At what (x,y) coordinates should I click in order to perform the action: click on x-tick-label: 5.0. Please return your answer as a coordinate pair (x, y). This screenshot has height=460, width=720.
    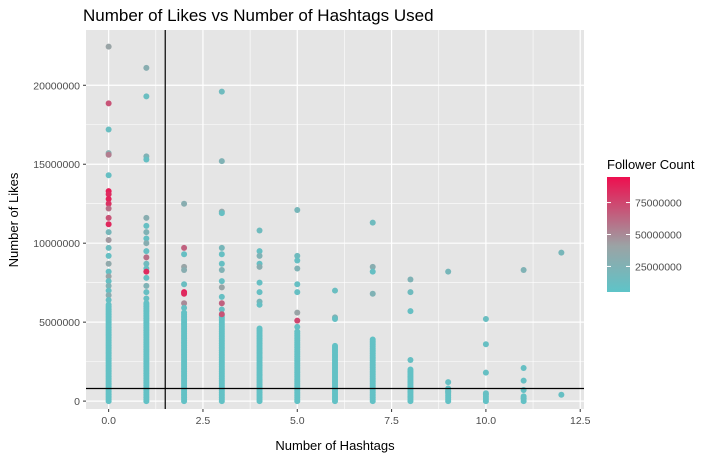
    Looking at the image, I should click on (297, 421).